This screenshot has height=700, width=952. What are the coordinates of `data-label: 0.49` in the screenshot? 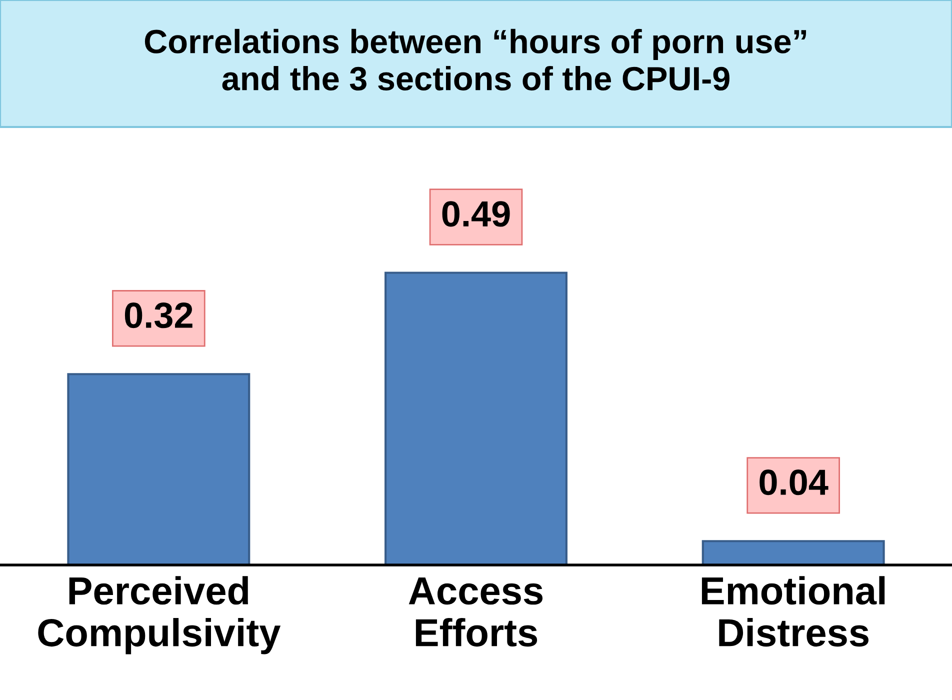 It's located at (476, 214).